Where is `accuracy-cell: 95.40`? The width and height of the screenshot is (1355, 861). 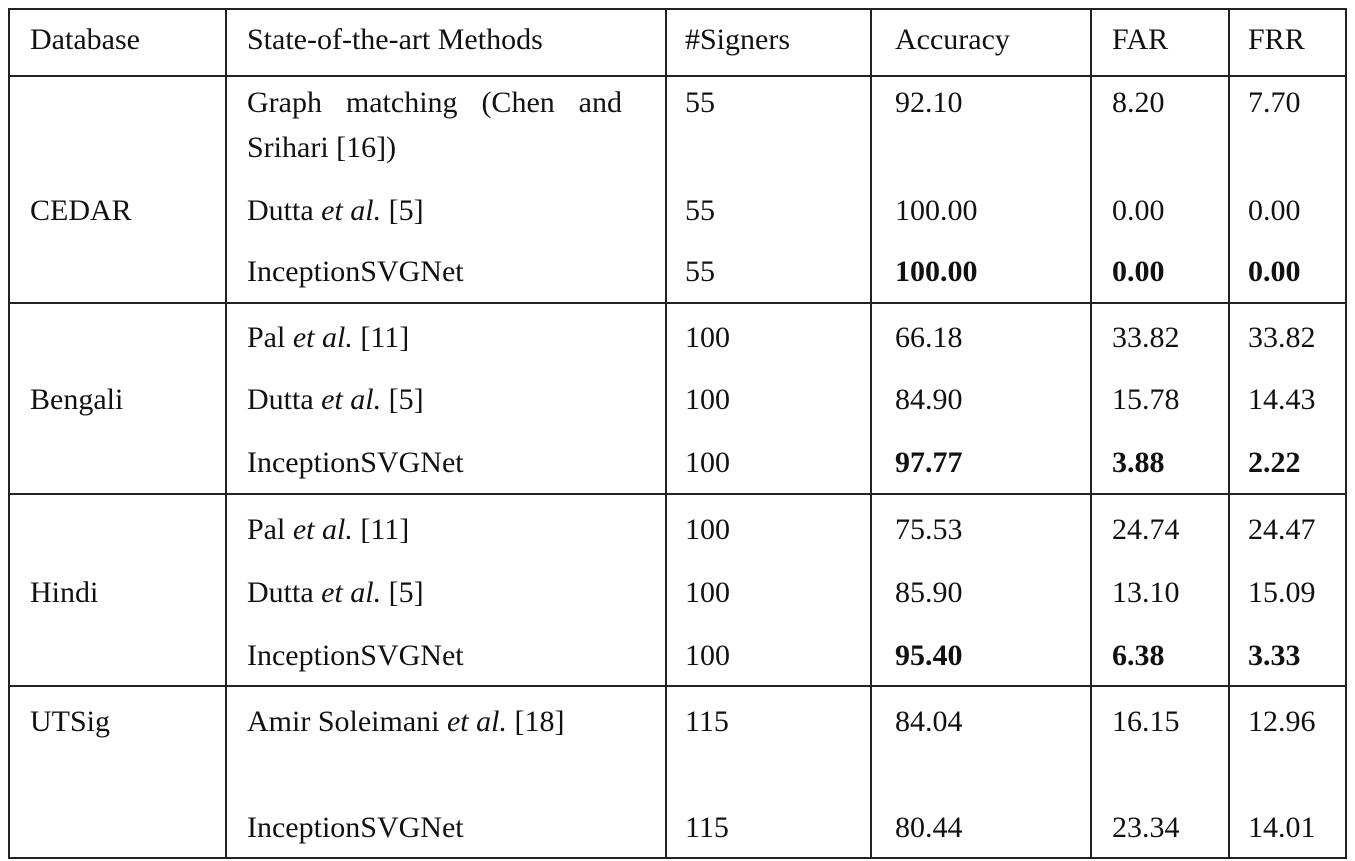 accuracy-cell: 95.40 is located at coordinates (929, 655).